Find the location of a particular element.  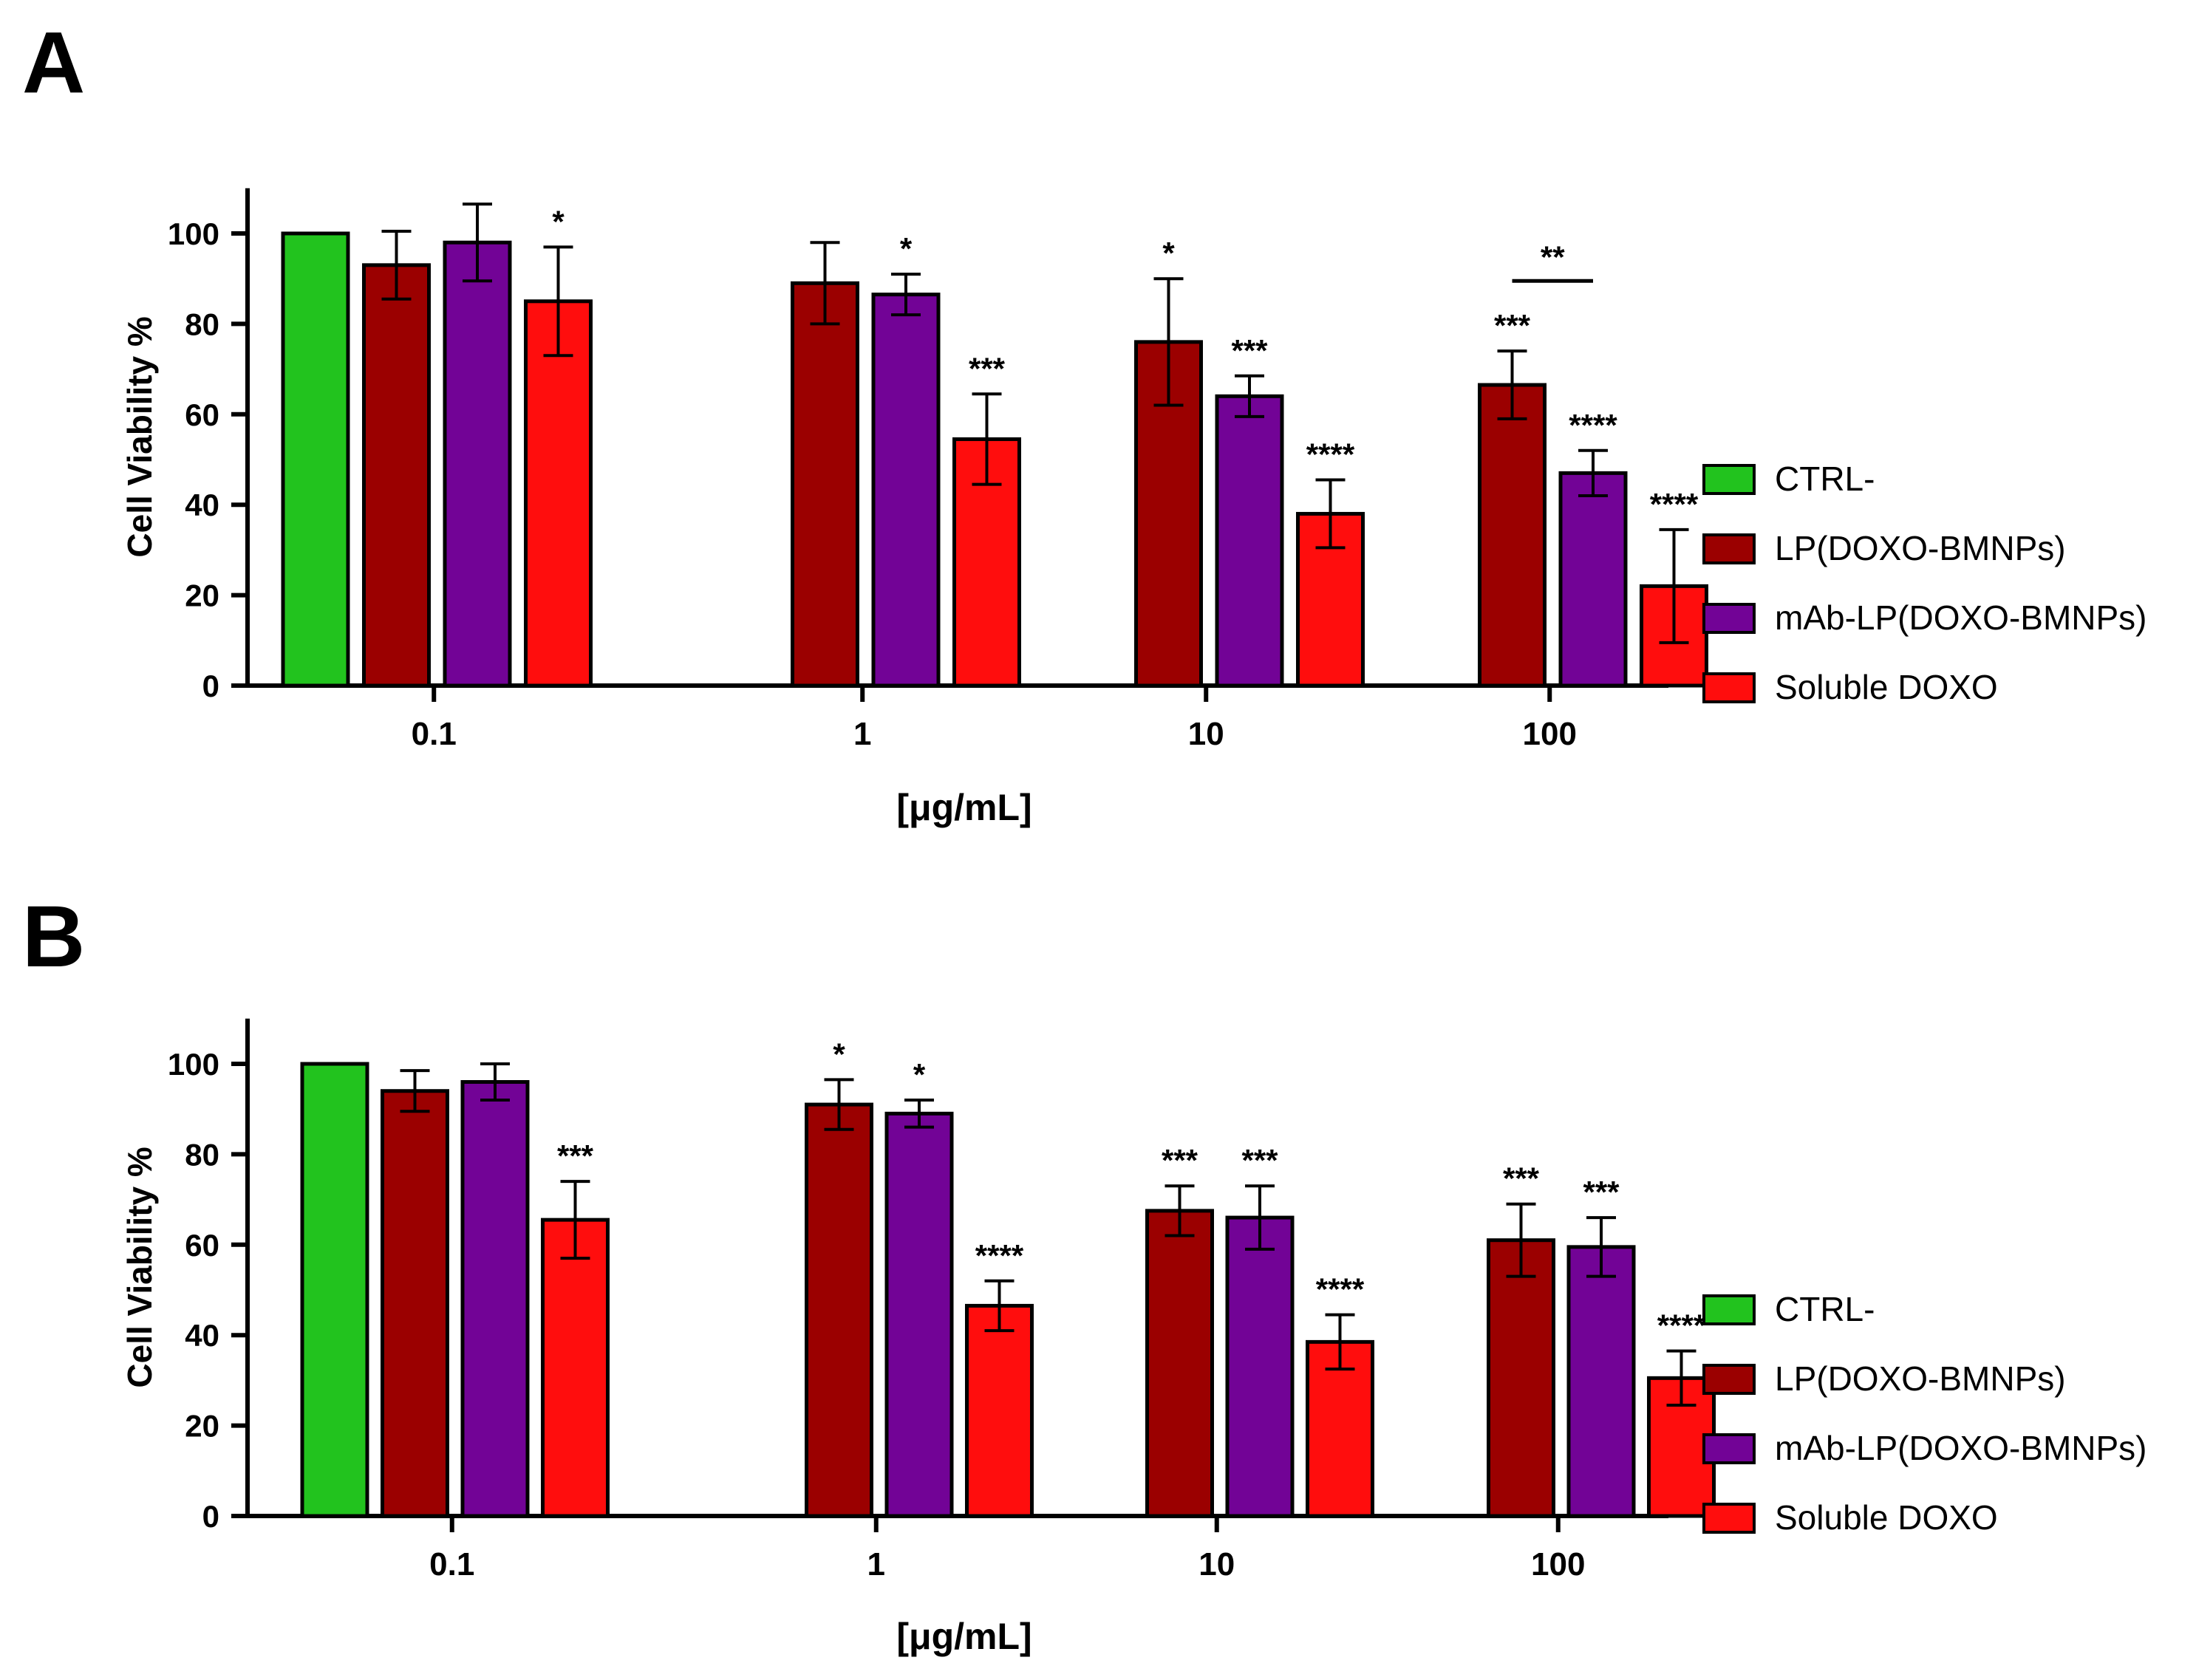

comparison-label: ** is located at coordinates (1553, 256).